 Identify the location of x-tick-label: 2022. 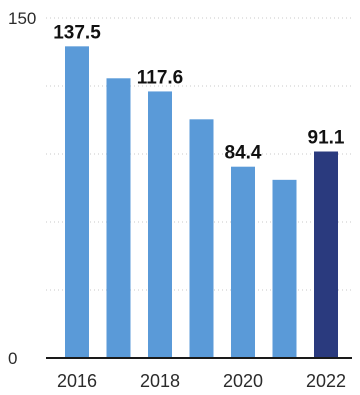
(326, 381).